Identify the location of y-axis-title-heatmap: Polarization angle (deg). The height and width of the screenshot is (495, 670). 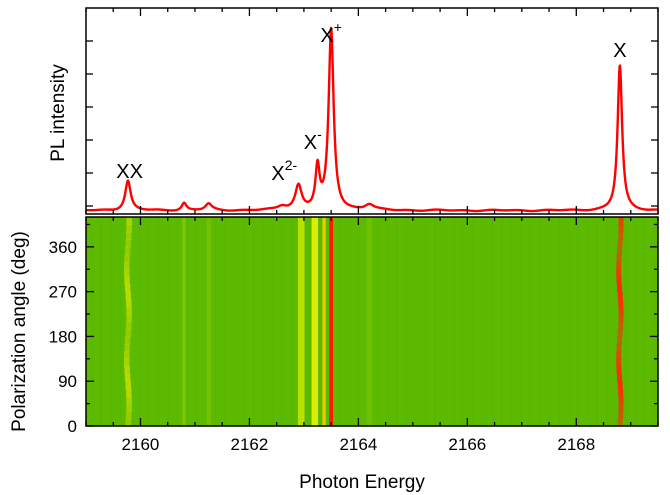
(19, 331).